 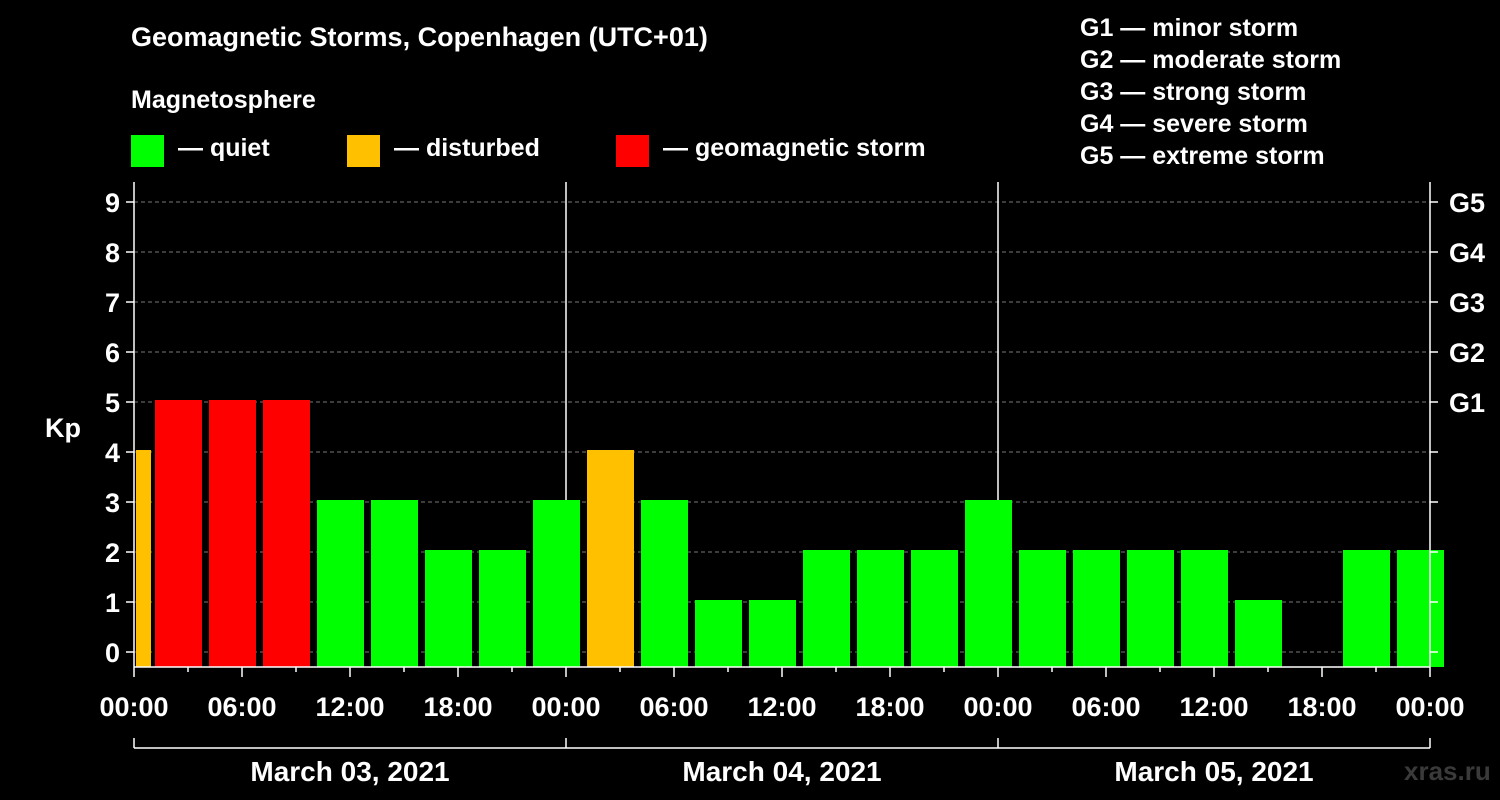 What do you see at coordinates (112, 303) in the screenshot?
I see `y-tick-label: 7` at bounding box center [112, 303].